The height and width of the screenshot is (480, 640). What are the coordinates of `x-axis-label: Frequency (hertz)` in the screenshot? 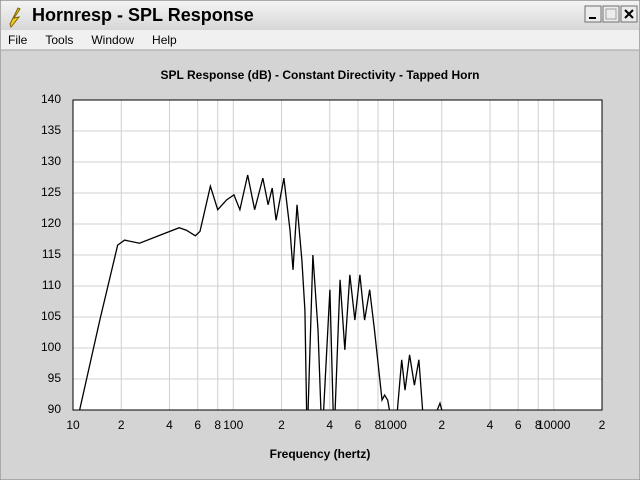 It's located at (320, 454).